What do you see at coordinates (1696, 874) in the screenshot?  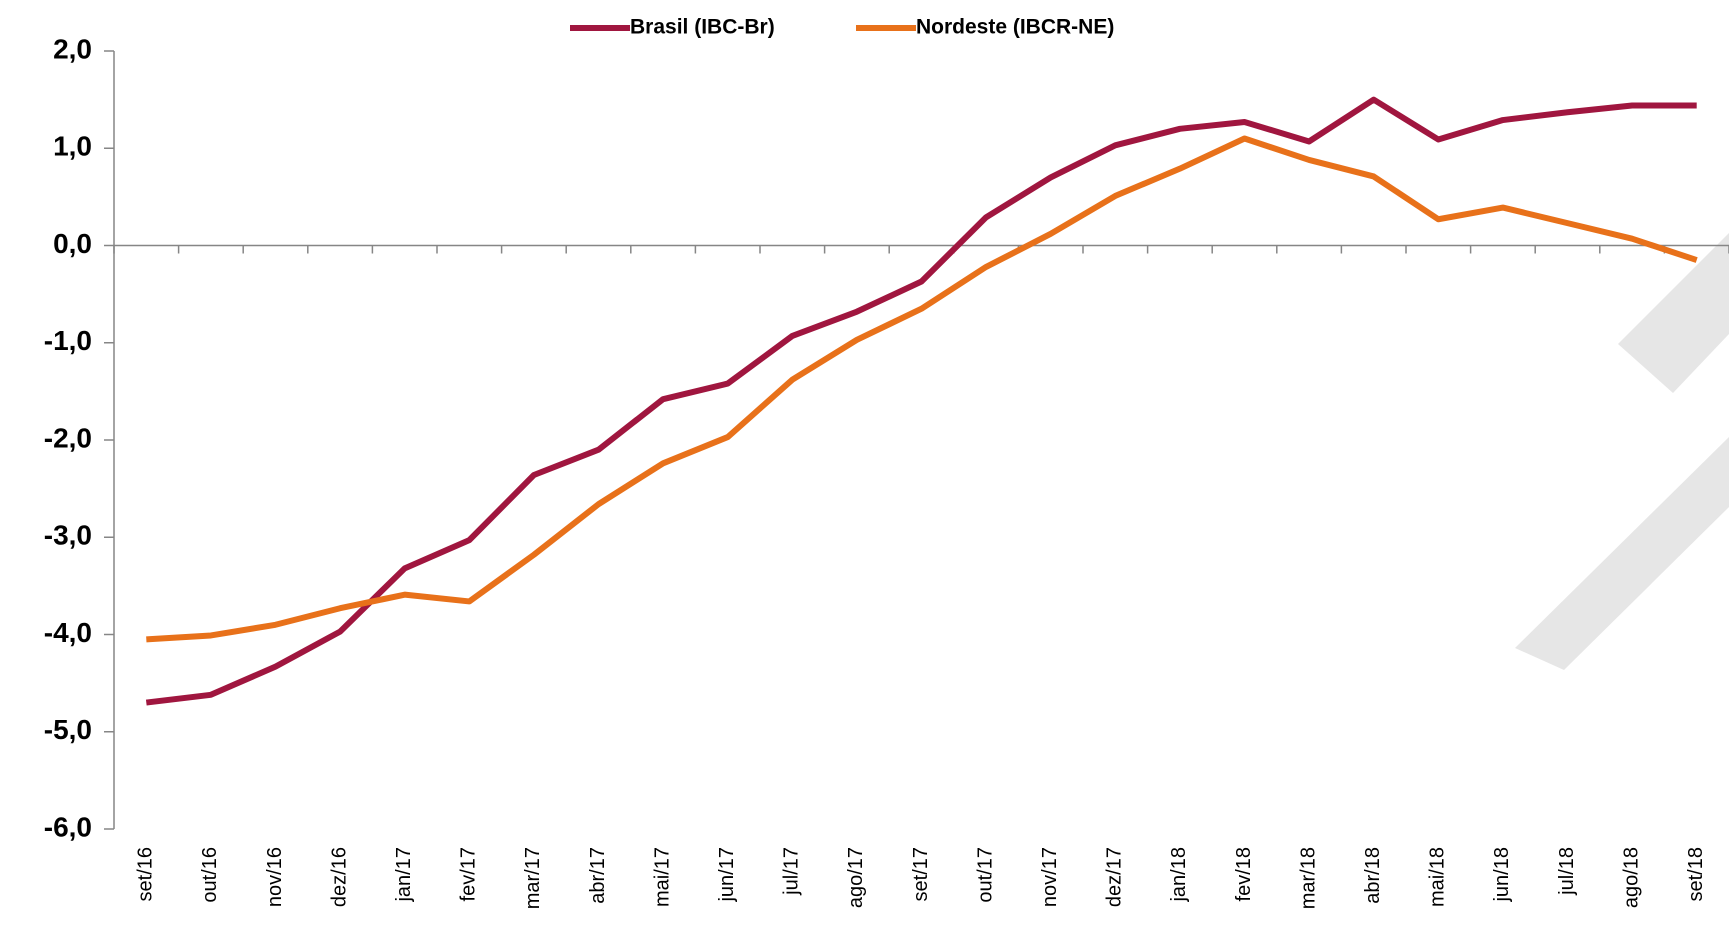 I see `x-tick-label: set/18` at bounding box center [1696, 874].